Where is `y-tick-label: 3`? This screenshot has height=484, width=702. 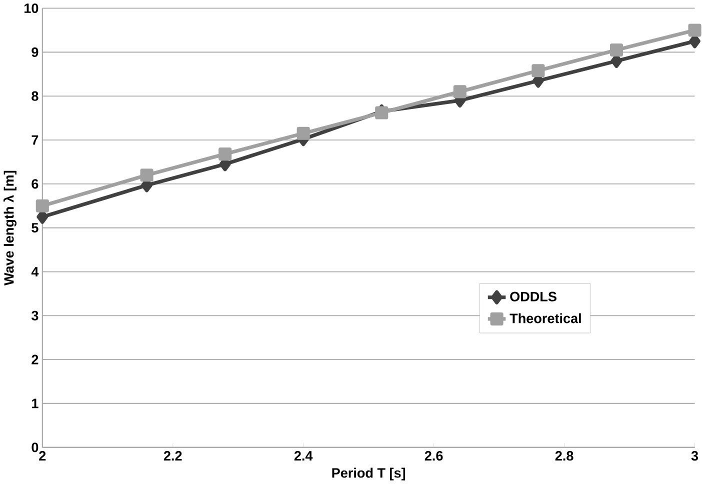
y-tick-label: 3 is located at coordinates (34, 315).